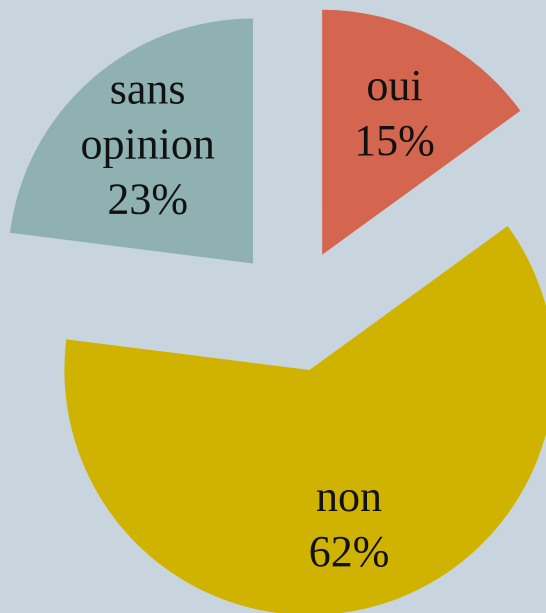  I want to click on slice-label: sans opinion 23%, so click(148, 144).